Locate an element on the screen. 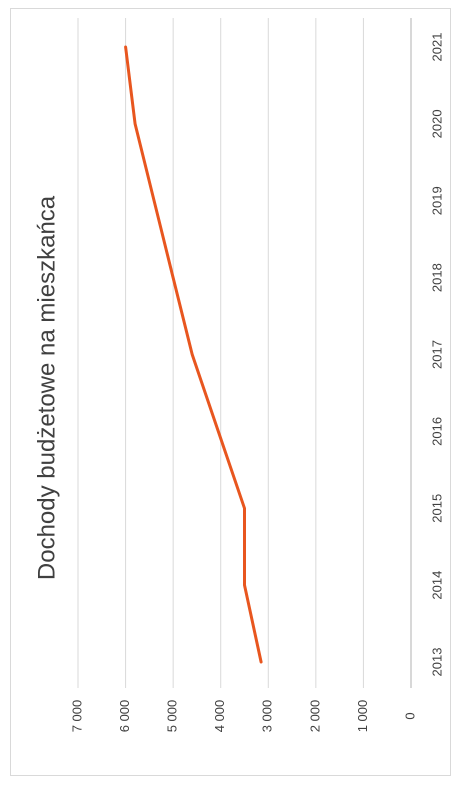  x-tick-label: 2017 is located at coordinates (436, 354).